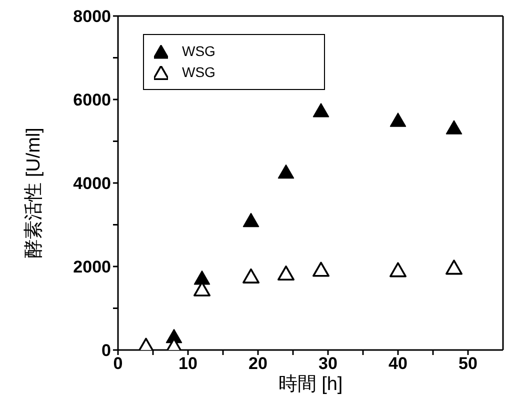 This screenshot has width=509, height=404. What do you see at coordinates (310, 384) in the screenshot?
I see `x-axis-title: 時間 [h]` at bounding box center [310, 384].